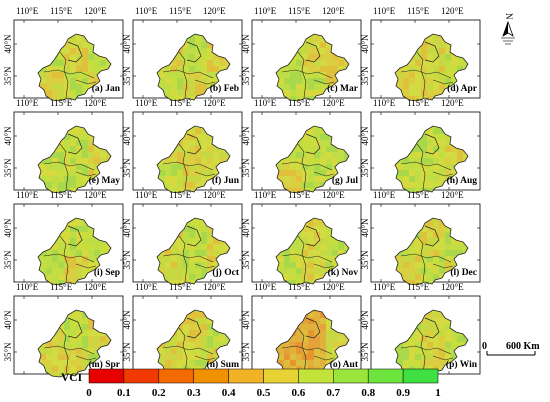 This screenshot has height=402, width=550. I want to click on panel-label: (j) Oct, so click(225, 272).